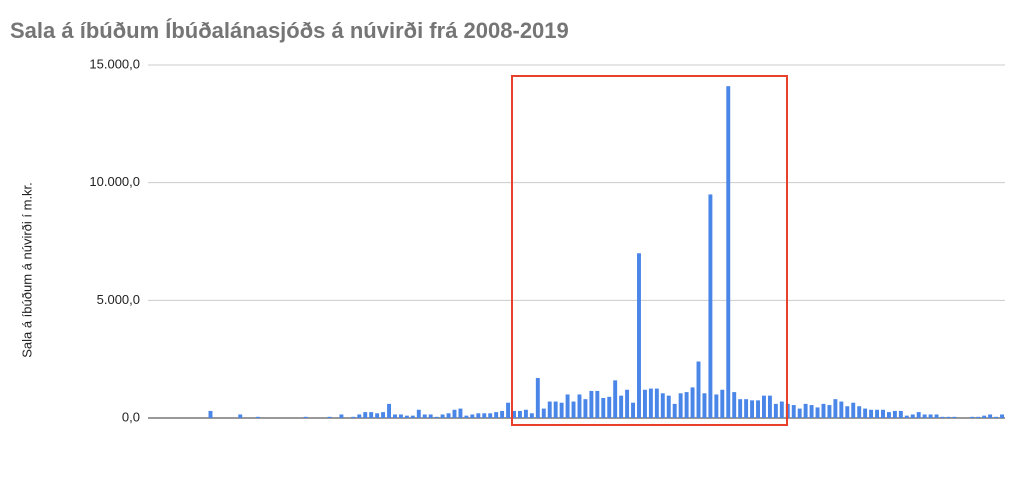 The image size is (1024, 482). Describe the element at coordinates (114, 181) in the screenshot. I see `y-tick-label: 10.000,0` at that location.